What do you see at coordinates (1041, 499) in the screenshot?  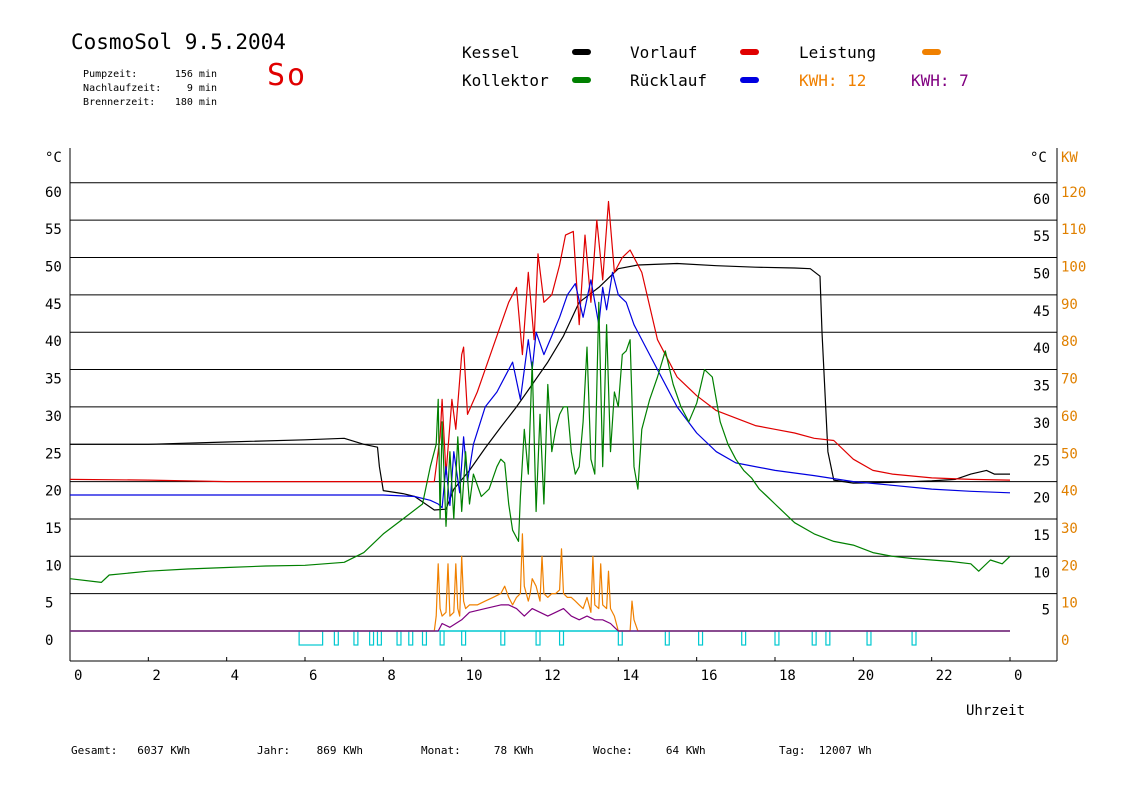 I see `y-tick-label-right: 20` at bounding box center [1041, 499].